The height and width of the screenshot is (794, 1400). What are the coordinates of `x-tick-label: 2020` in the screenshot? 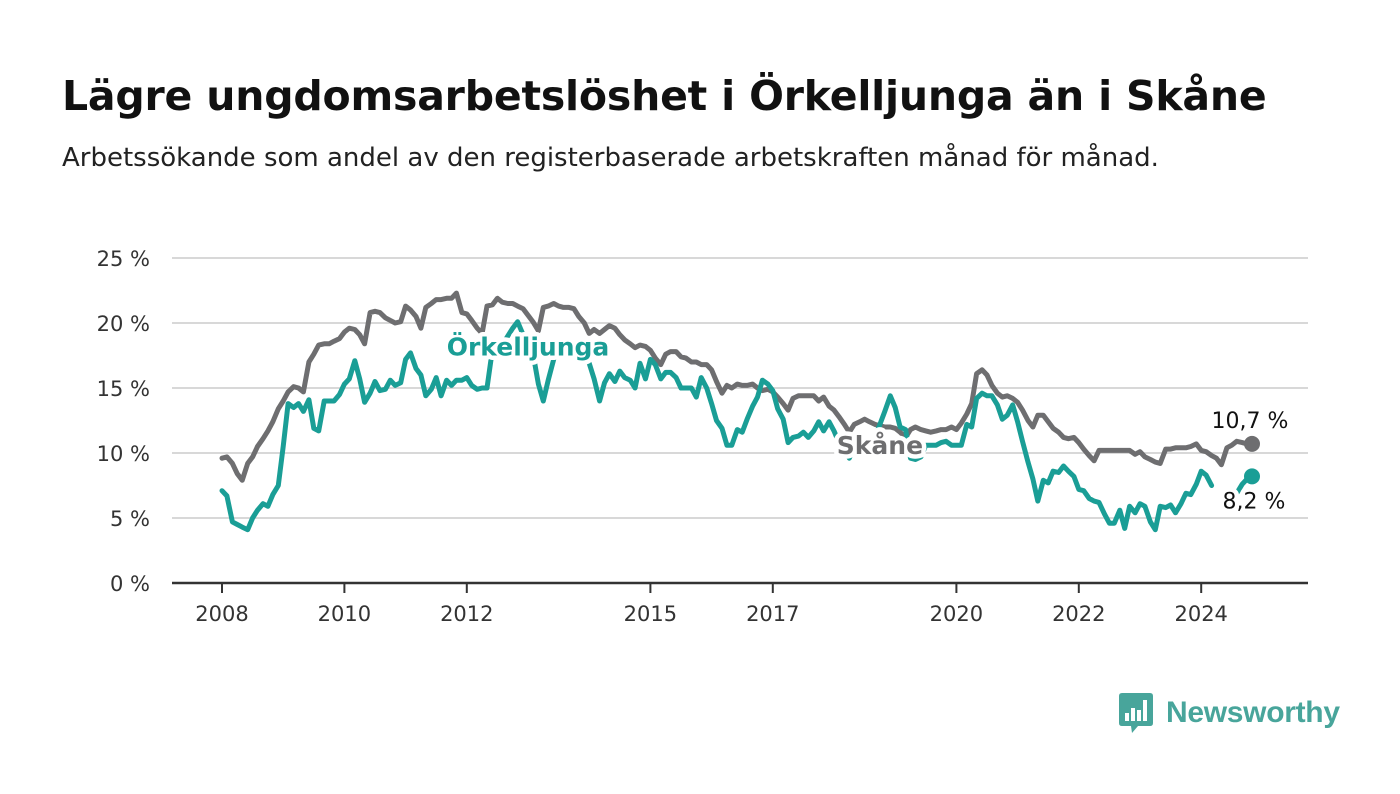 It's located at (956, 614).